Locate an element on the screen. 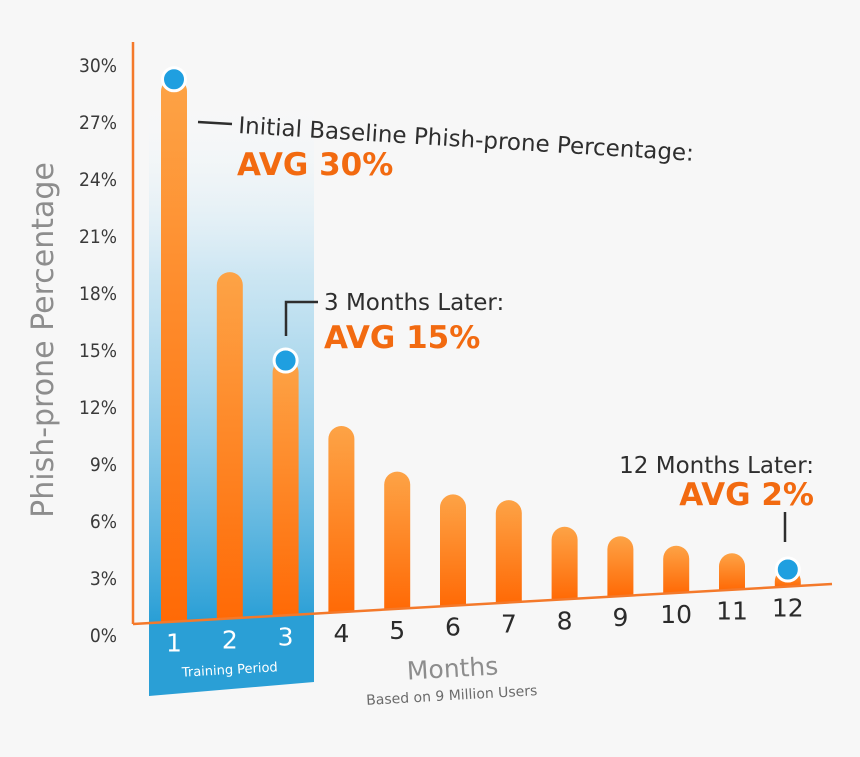 The height and width of the screenshot is (757, 860). annotation-3-text: 12 Months Later: is located at coordinates (716, 466).